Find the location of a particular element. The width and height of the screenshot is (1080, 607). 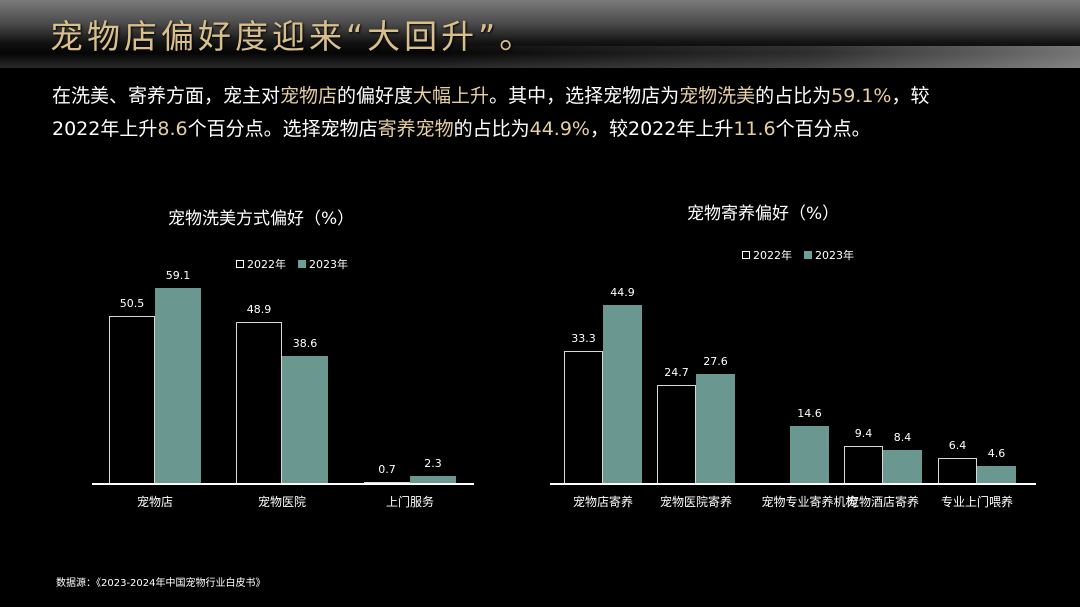

page-title: 宠物店偏好度迎来“大回升”。 is located at coordinates (293, 36).